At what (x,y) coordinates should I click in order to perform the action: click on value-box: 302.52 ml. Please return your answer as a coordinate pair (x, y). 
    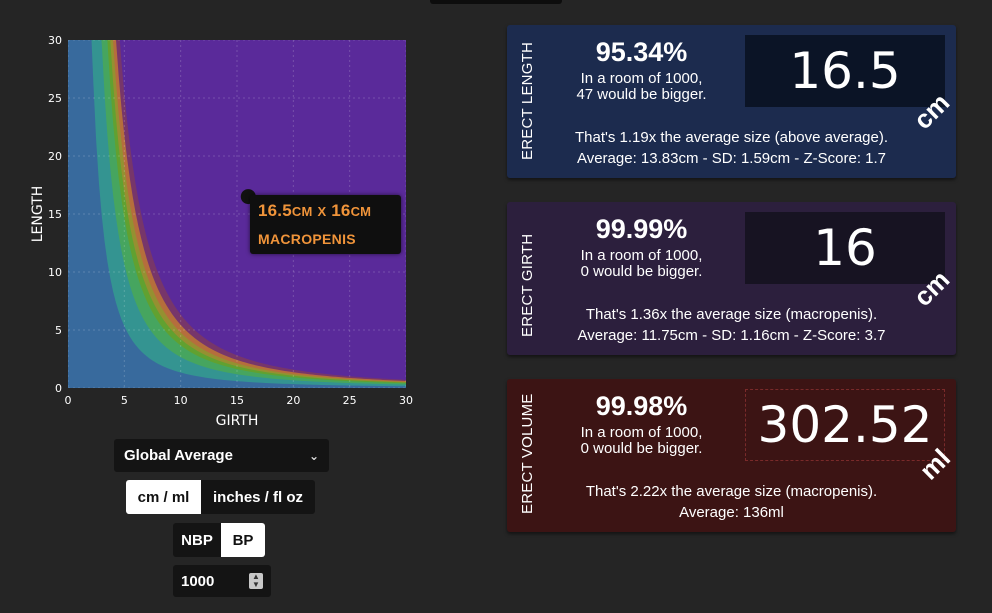
    Looking at the image, I should click on (850, 437).